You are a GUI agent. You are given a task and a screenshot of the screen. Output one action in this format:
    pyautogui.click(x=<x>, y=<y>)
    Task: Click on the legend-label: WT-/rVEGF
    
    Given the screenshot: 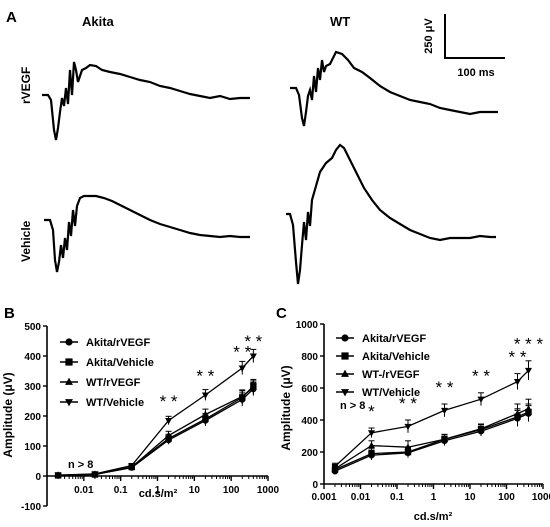 What is the action you would take?
    pyautogui.click(x=391, y=375)
    